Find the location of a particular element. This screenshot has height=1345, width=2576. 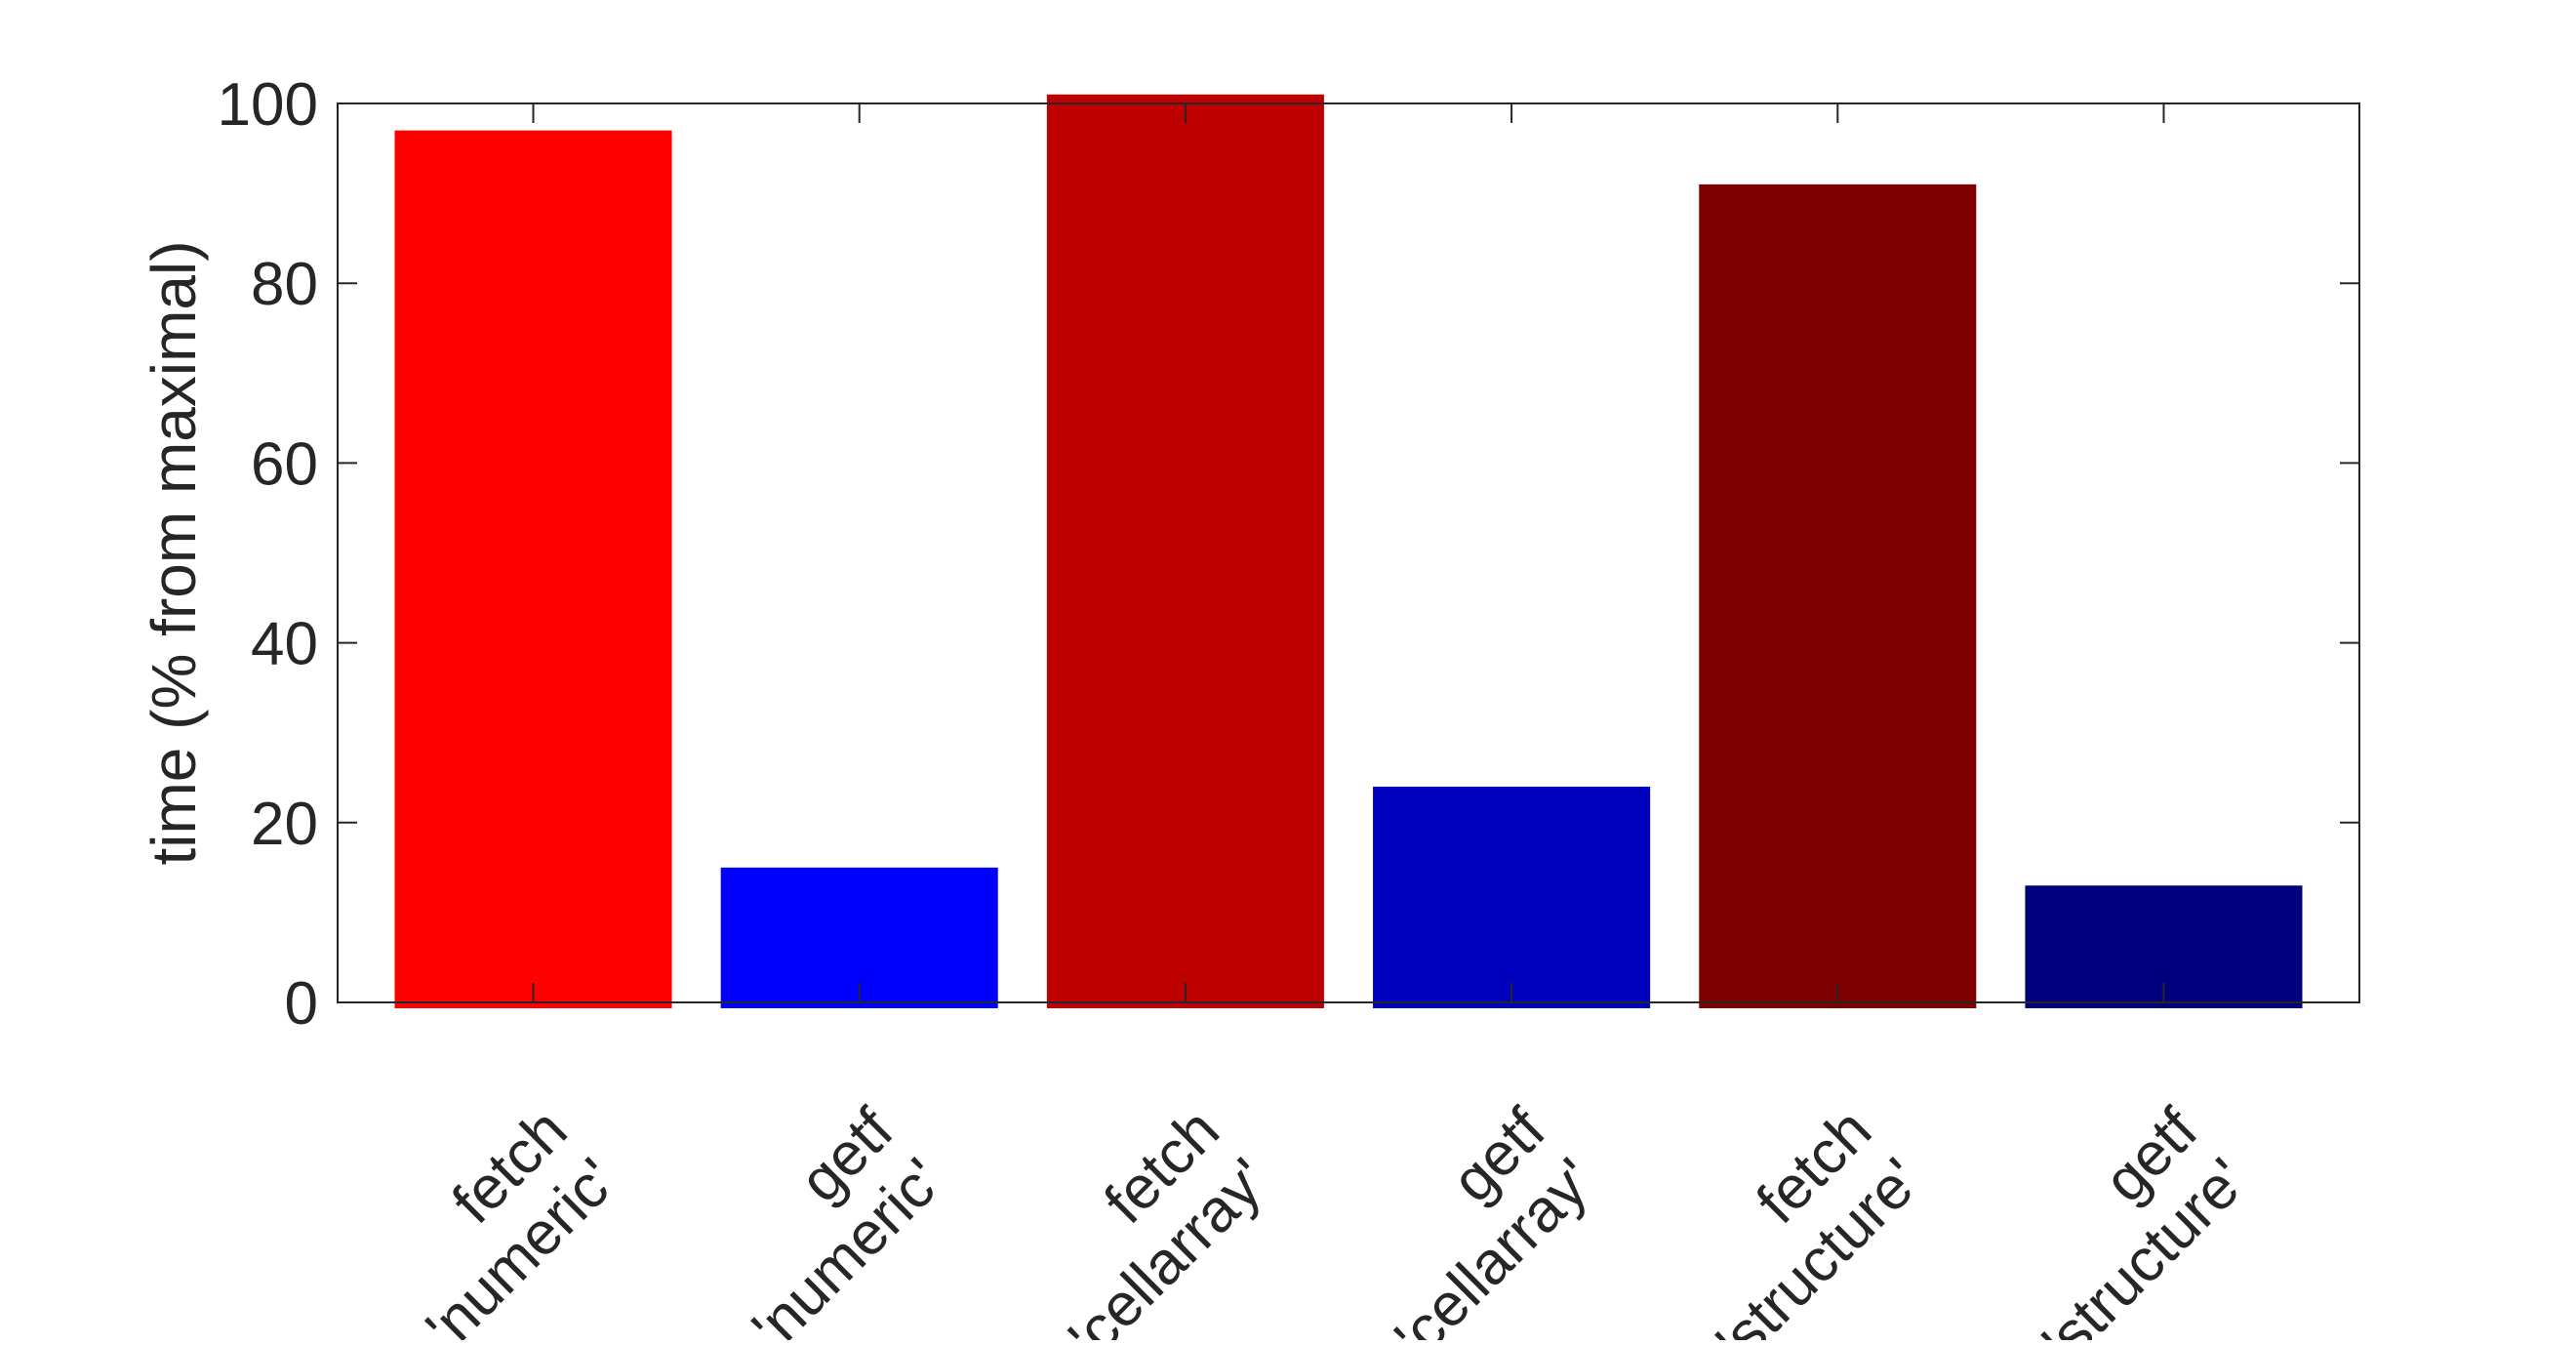

y-tick-label: 40 is located at coordinates (284, 644).